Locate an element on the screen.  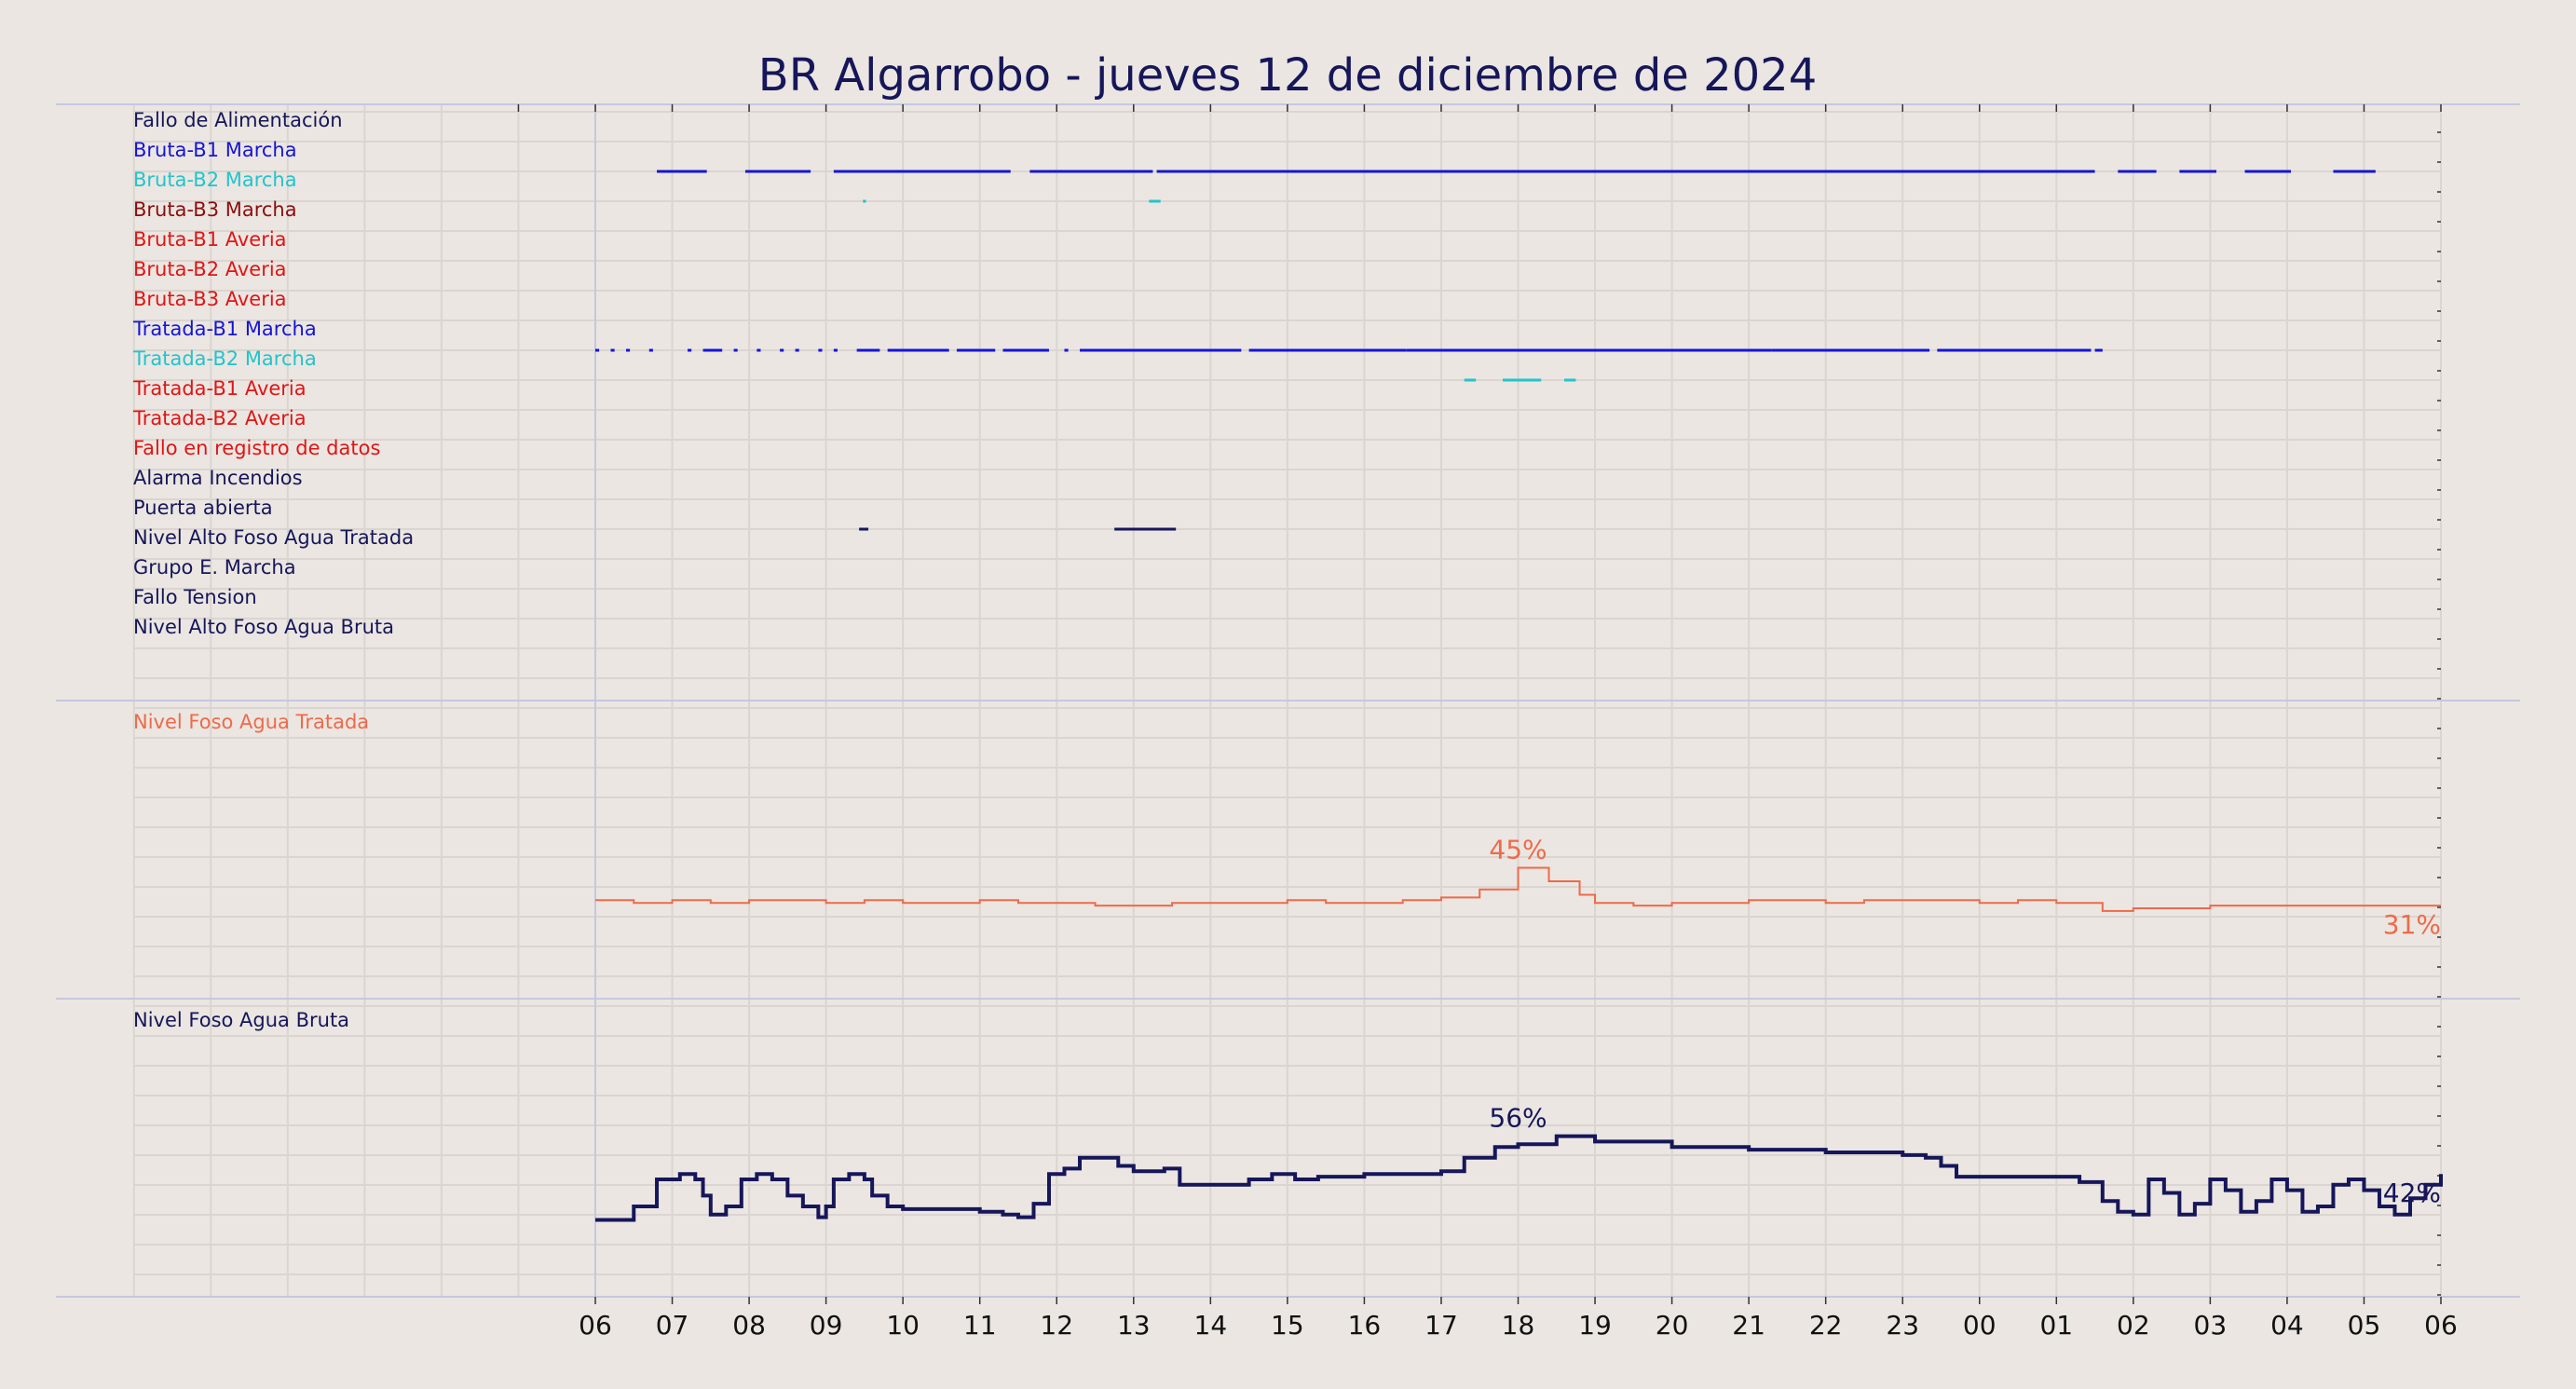
x-tick-label: 07 is located at coordinates (673, 1325).